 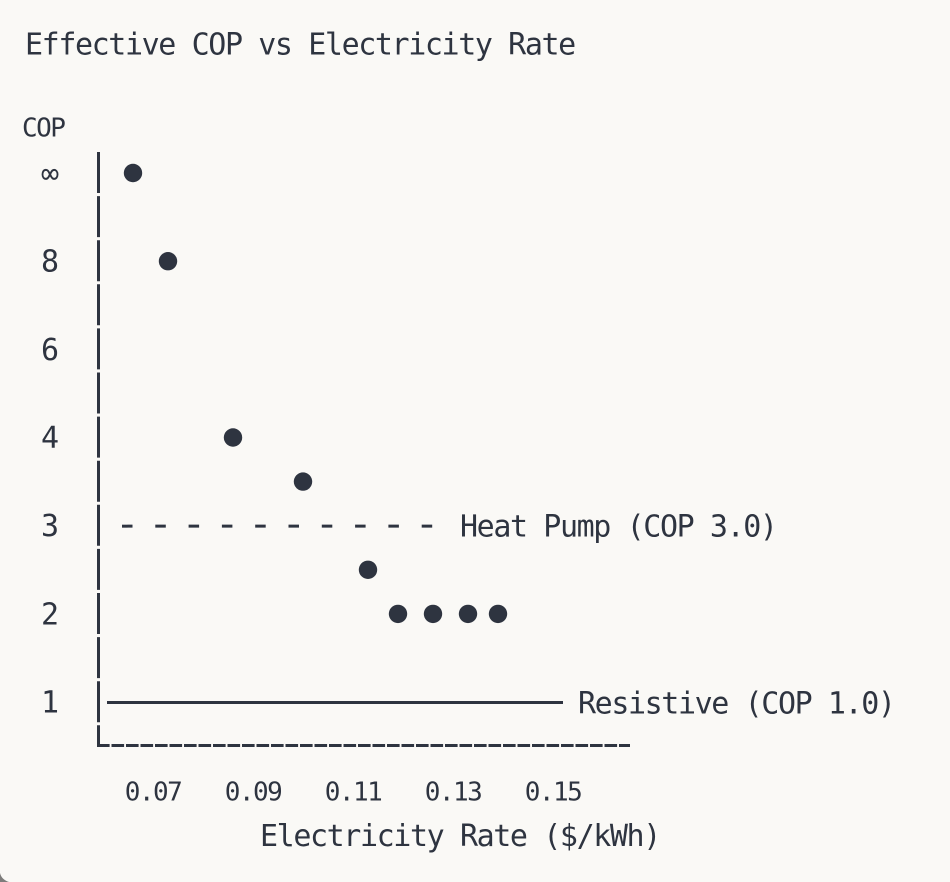 What do you see at coordinates (4, 877) in the screenshot?
I see `screen-corner-artifact` at bounding box center [4, 877].